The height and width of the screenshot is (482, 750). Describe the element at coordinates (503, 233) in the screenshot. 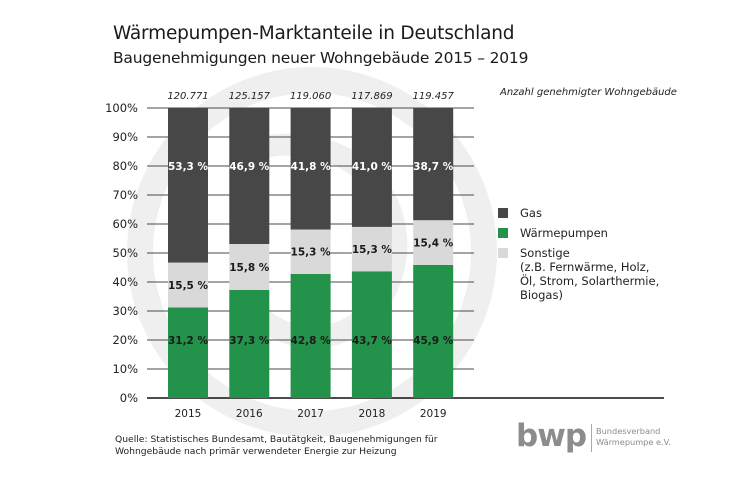

I see `legend-swatch-waermepumpen` at that location.